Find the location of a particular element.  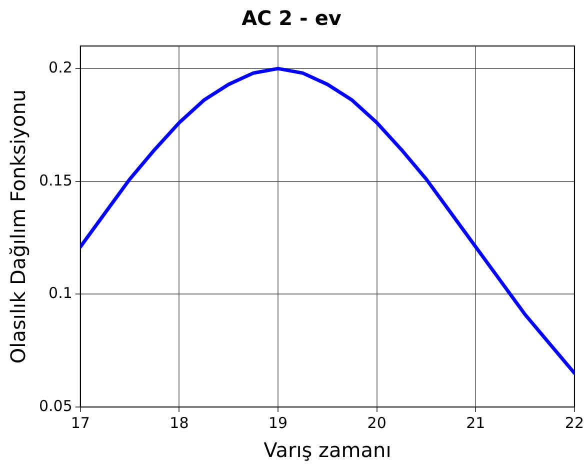

x-tick-label: 17 is located at coordinates (80, 423).